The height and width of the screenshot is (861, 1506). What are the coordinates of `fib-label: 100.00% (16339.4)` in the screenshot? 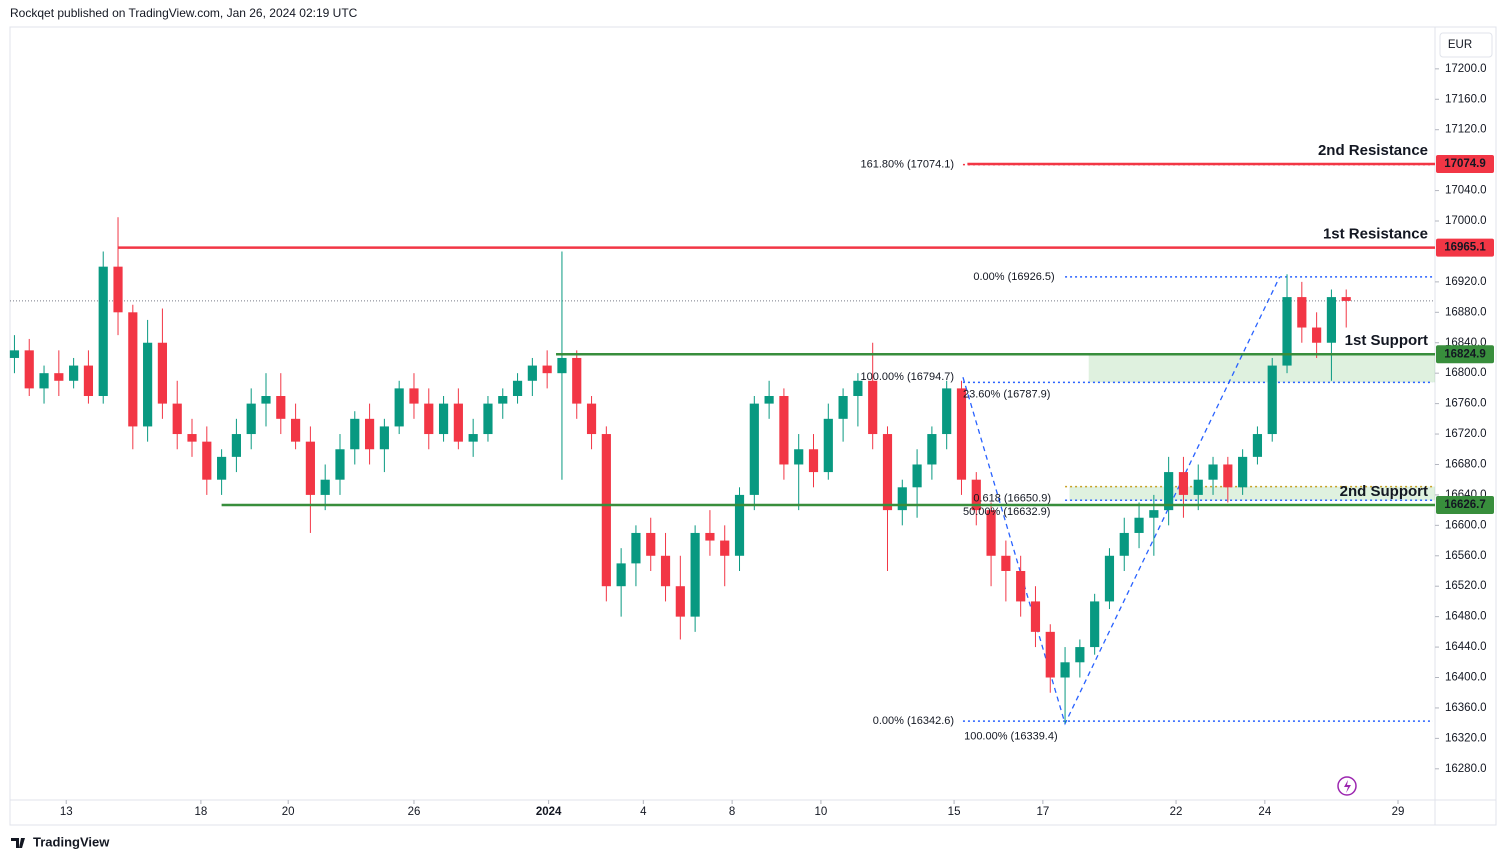 It's located at (1011, 737).